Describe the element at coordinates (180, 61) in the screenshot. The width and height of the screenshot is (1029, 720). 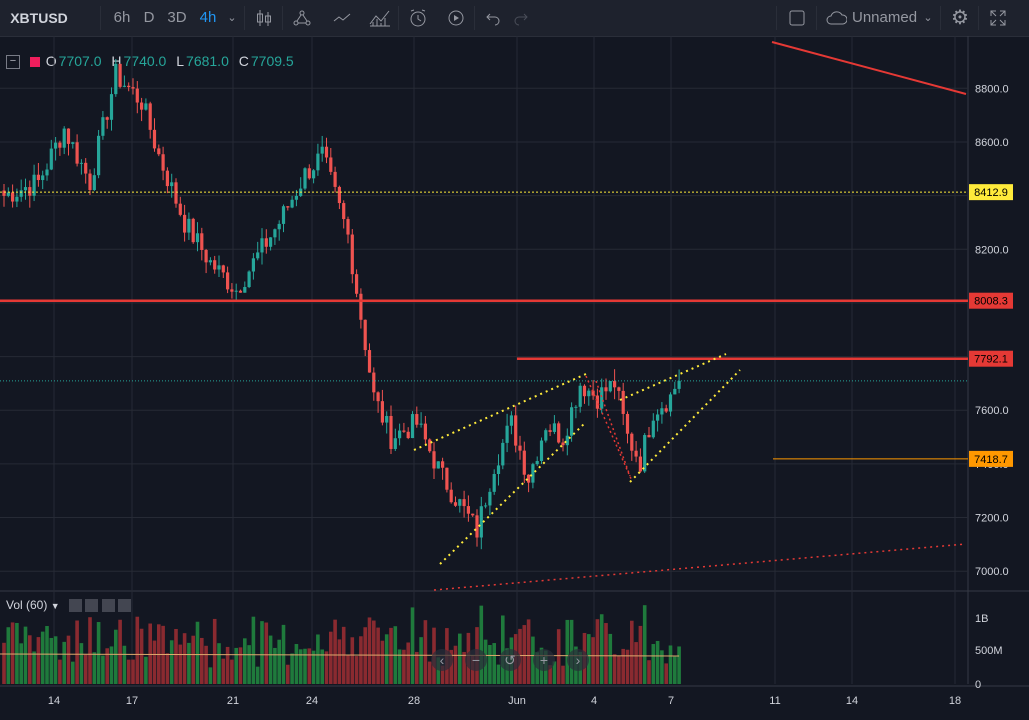
I see `low-label: L` at that location.